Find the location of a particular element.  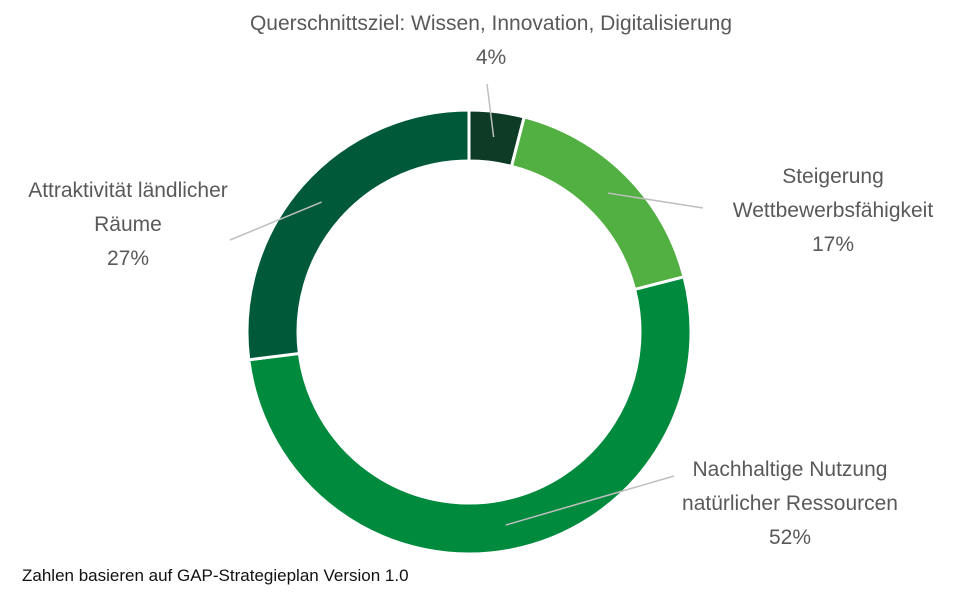

slice-label-4-line-1: Attraktivität ländlicher is located at coordinates (128, 190).